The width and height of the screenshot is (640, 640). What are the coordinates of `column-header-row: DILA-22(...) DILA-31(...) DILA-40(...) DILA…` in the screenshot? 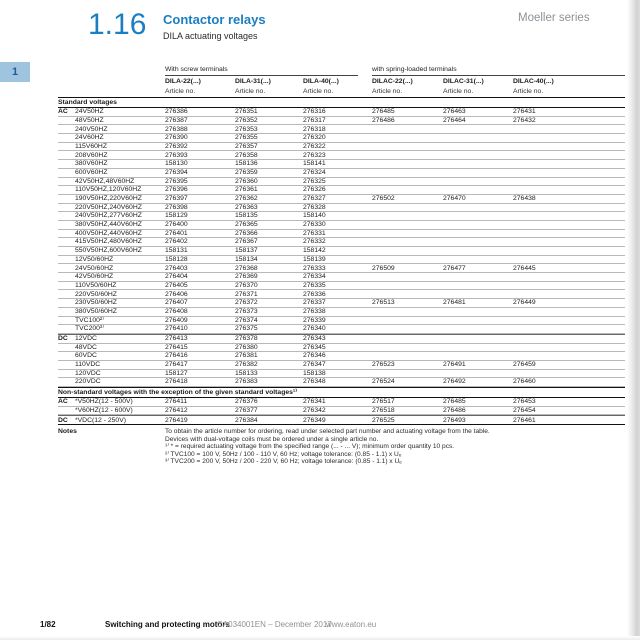 It's located at (341, 81).